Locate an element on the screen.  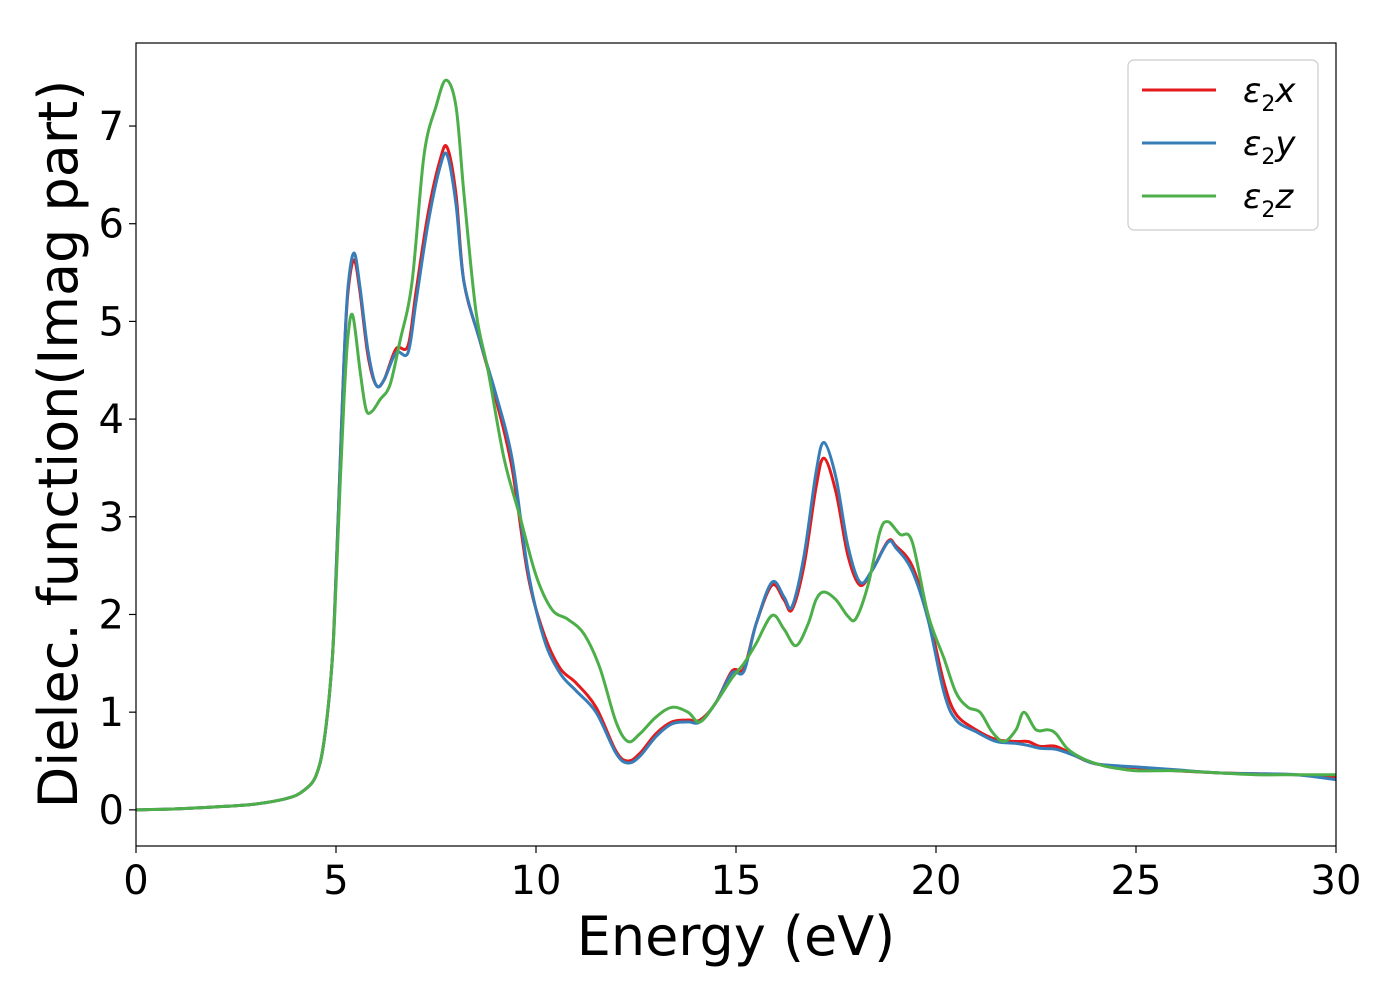
y-tick-label: 6 is located at coordinates (111, 225).